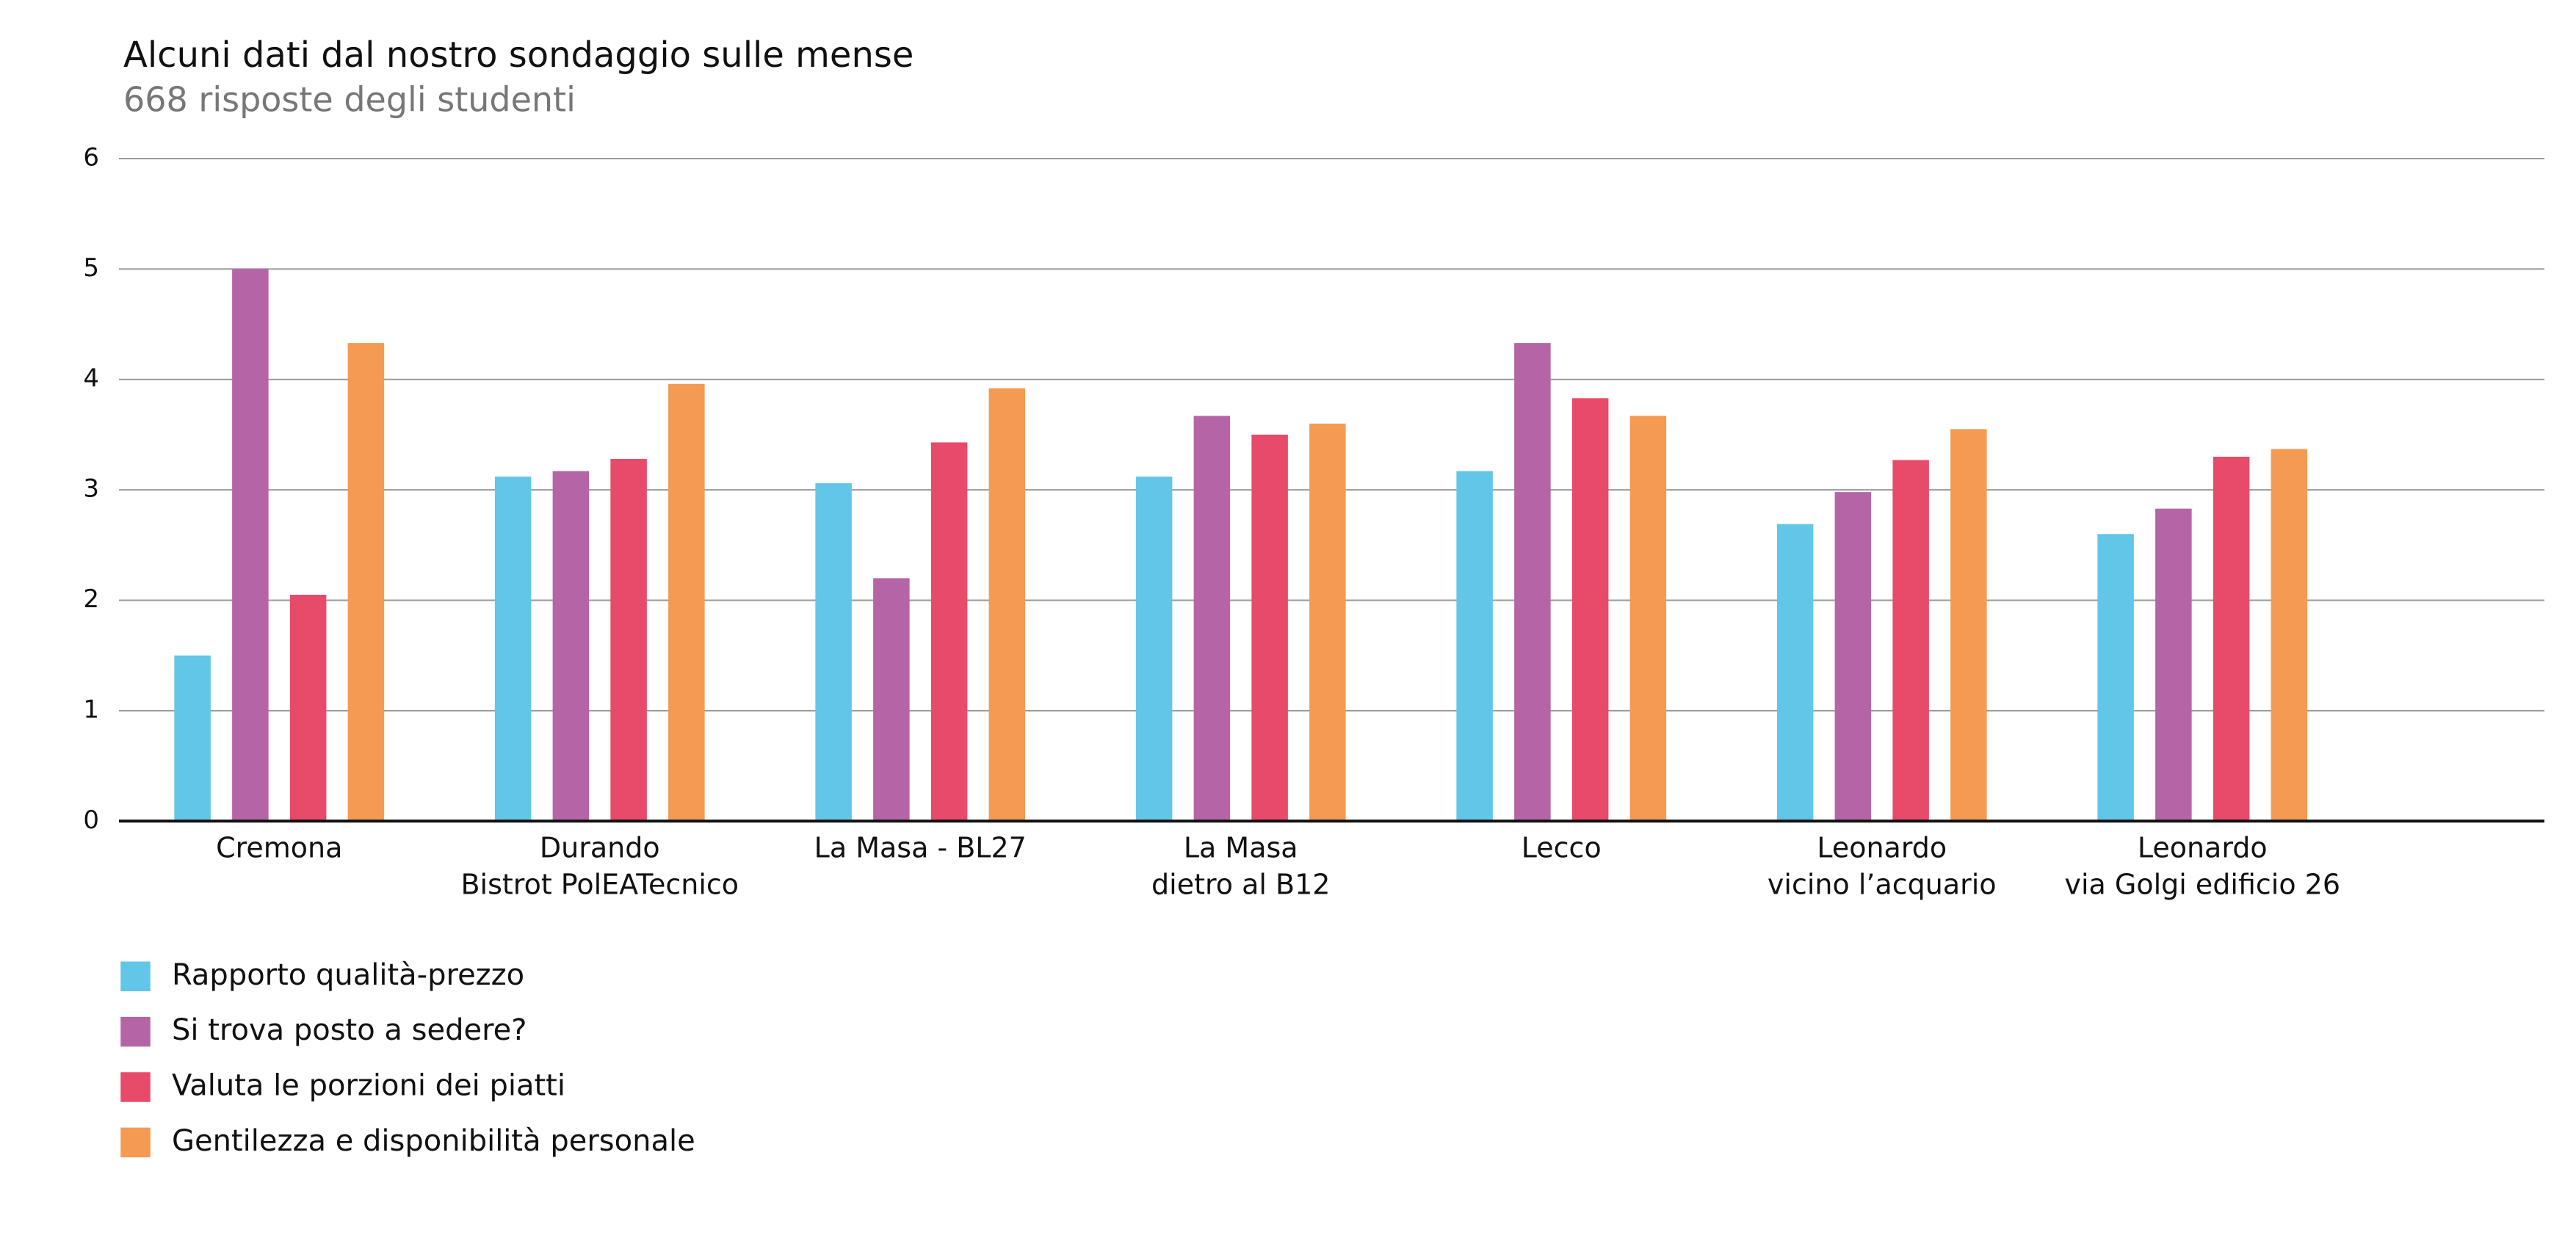  I want to click on legend-label: Si trova posto a sedere?, so click(349, 1030).